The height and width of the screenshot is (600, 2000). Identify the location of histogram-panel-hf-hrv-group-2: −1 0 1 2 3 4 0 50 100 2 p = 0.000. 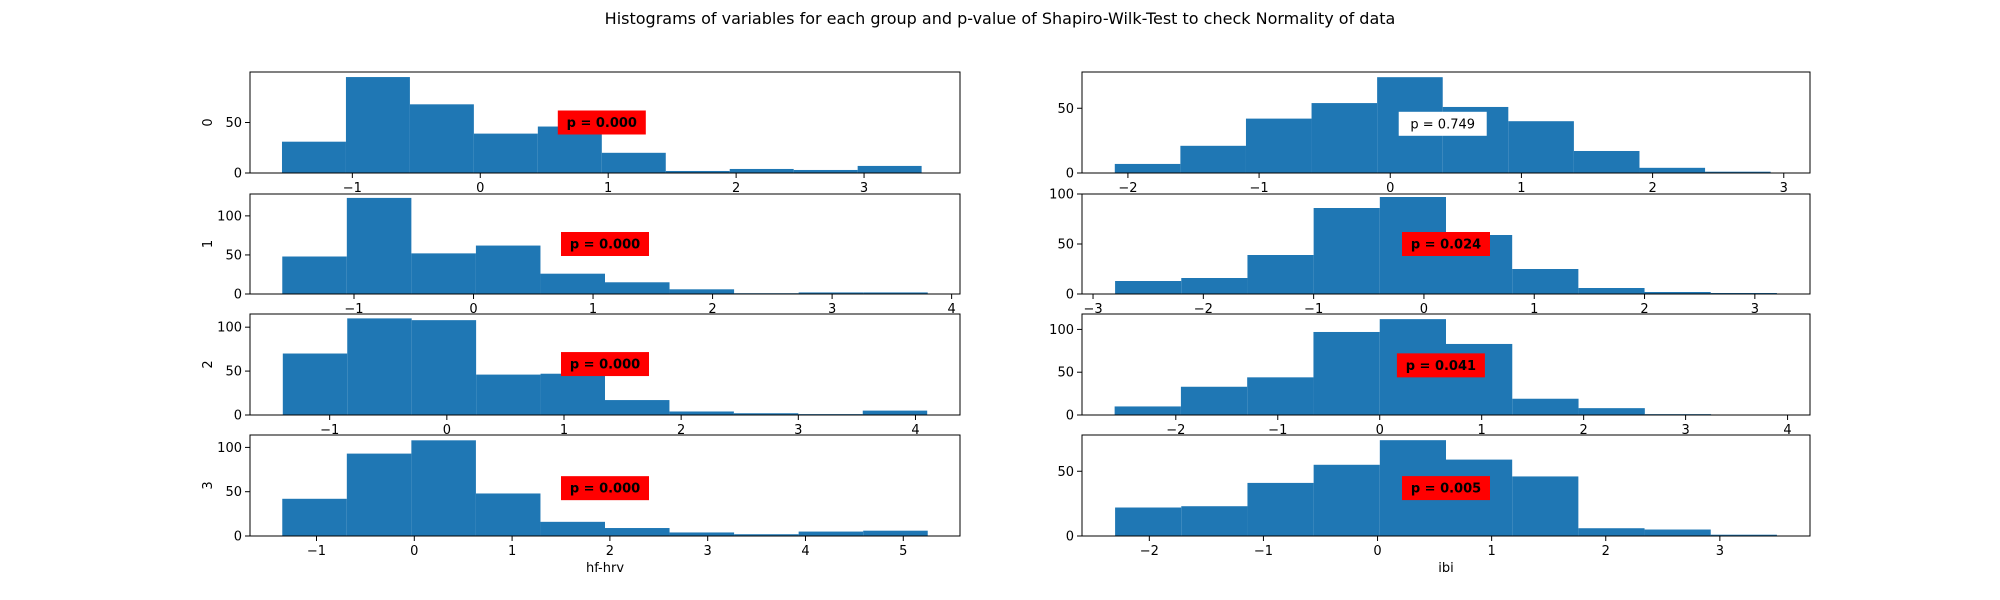
(581, 375).